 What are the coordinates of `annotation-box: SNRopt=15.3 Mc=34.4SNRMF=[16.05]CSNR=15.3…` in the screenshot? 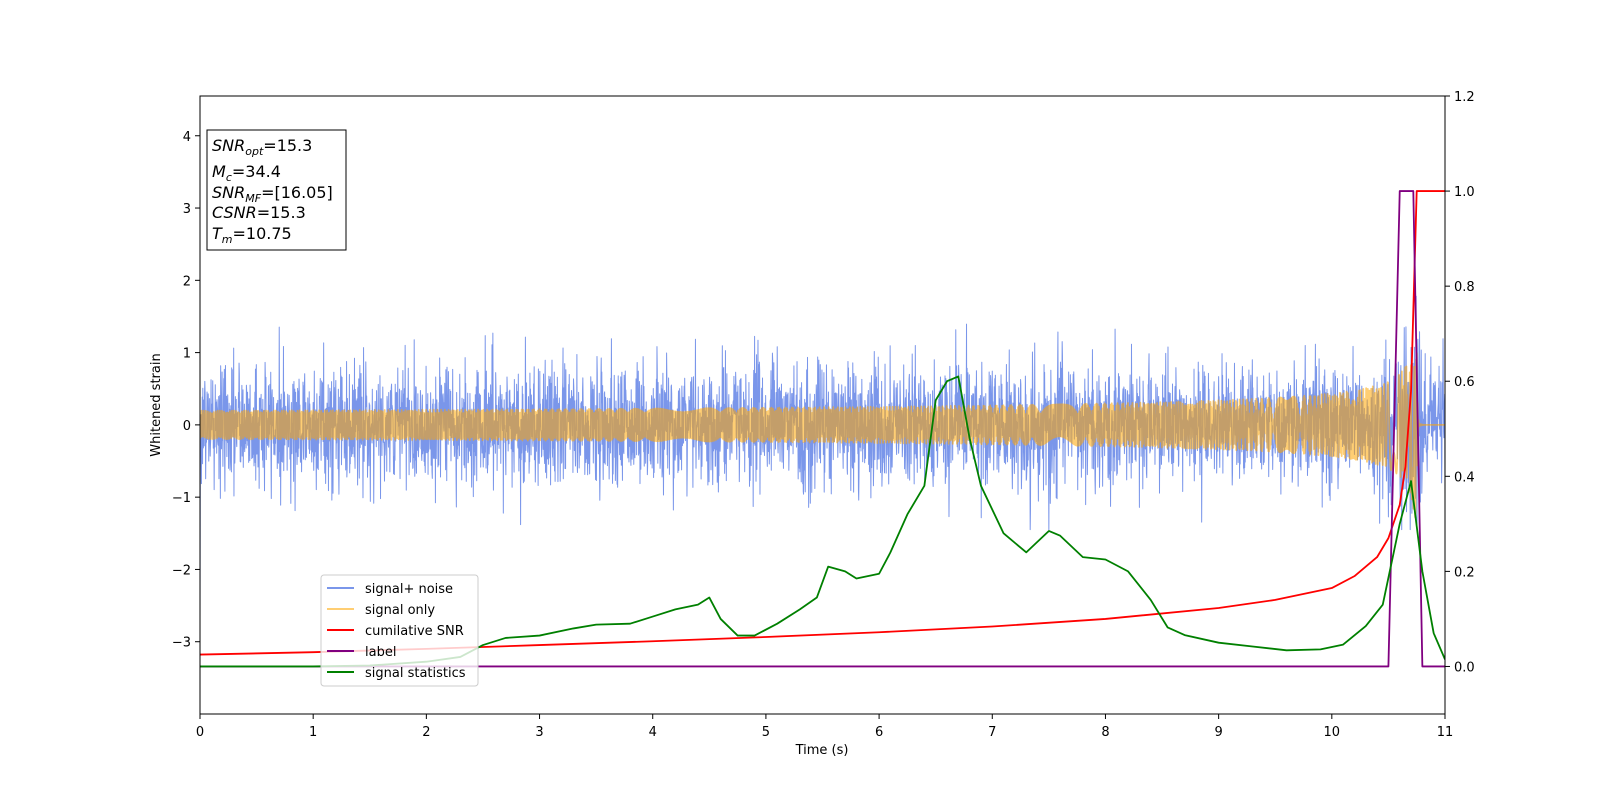 It's located at (276, 190).